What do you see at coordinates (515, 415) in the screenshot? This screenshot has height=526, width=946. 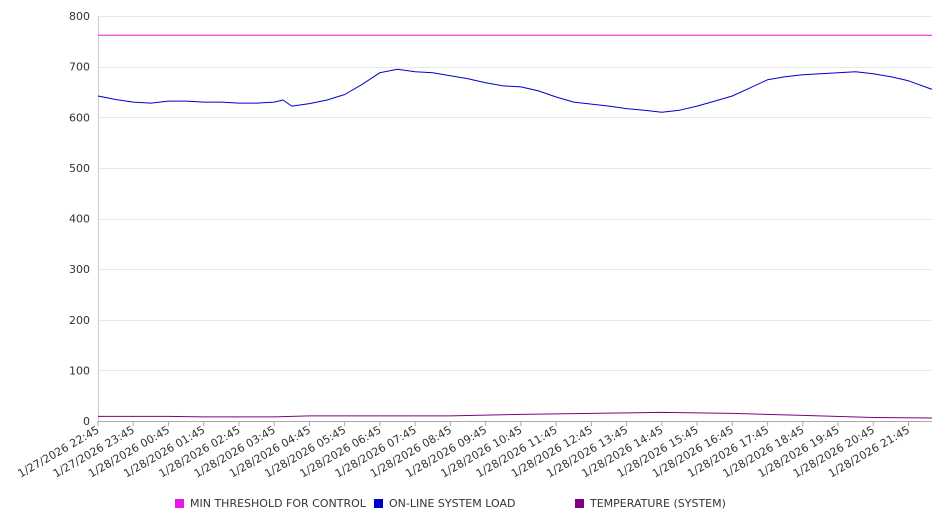 I see `series-line-temperature-system` at bounding box center [515, 415].